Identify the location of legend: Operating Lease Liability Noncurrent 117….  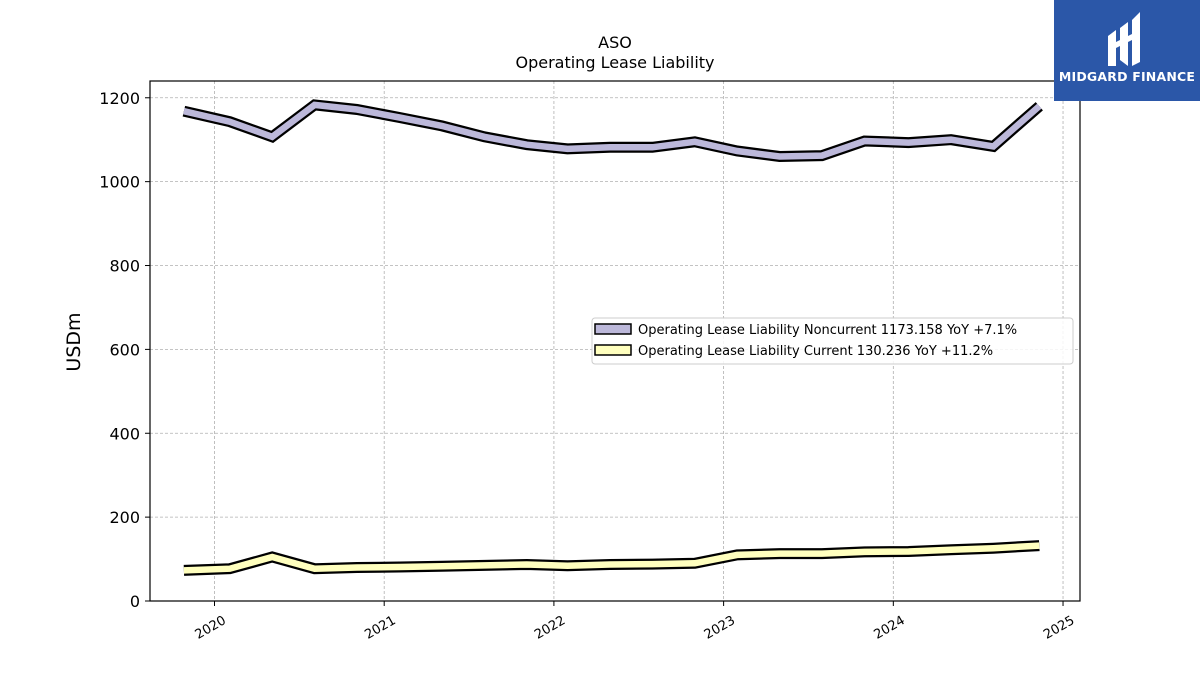
(832, 341).